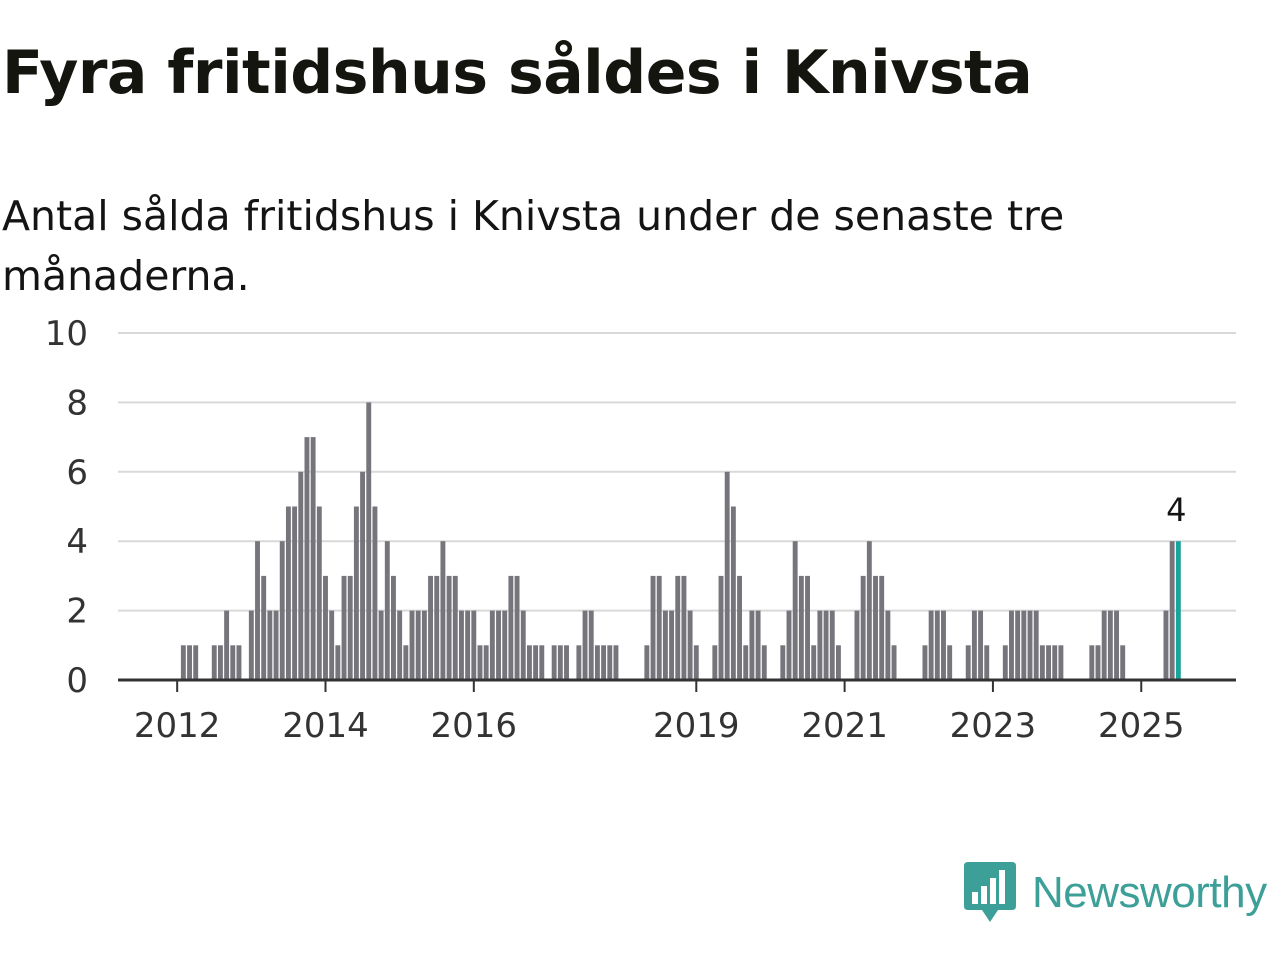 This screenshot has width=1280, height=960. What do you see at coordinates (66, 507) in the screenshot?
I see `y-axis: 0 2 4 6 8 10` at bounding box center [66, 507].